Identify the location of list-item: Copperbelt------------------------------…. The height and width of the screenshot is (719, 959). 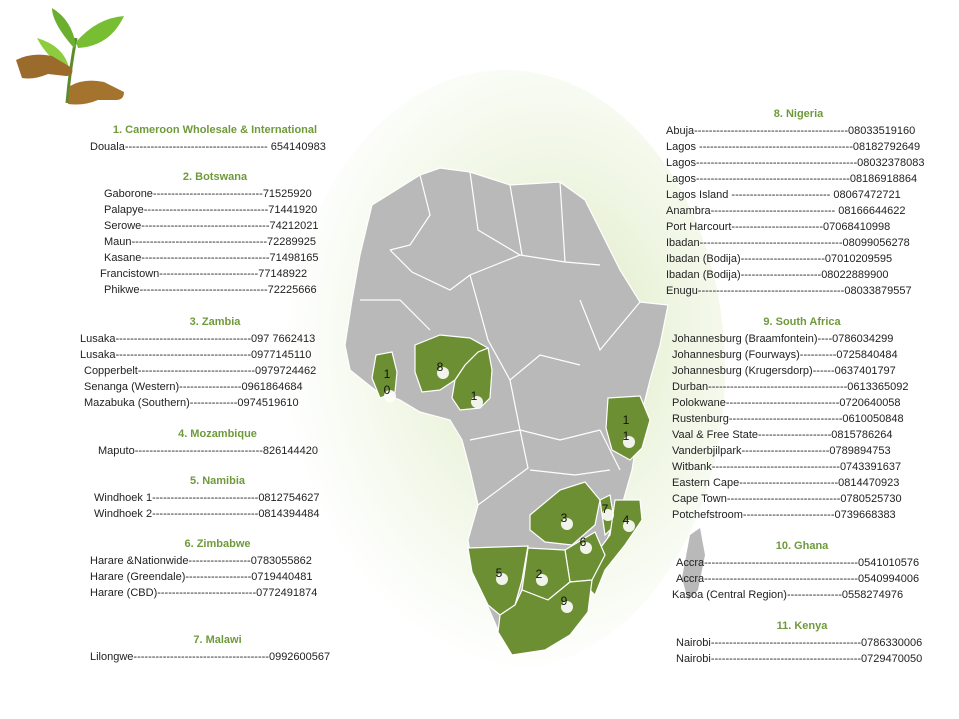
(200, 371).